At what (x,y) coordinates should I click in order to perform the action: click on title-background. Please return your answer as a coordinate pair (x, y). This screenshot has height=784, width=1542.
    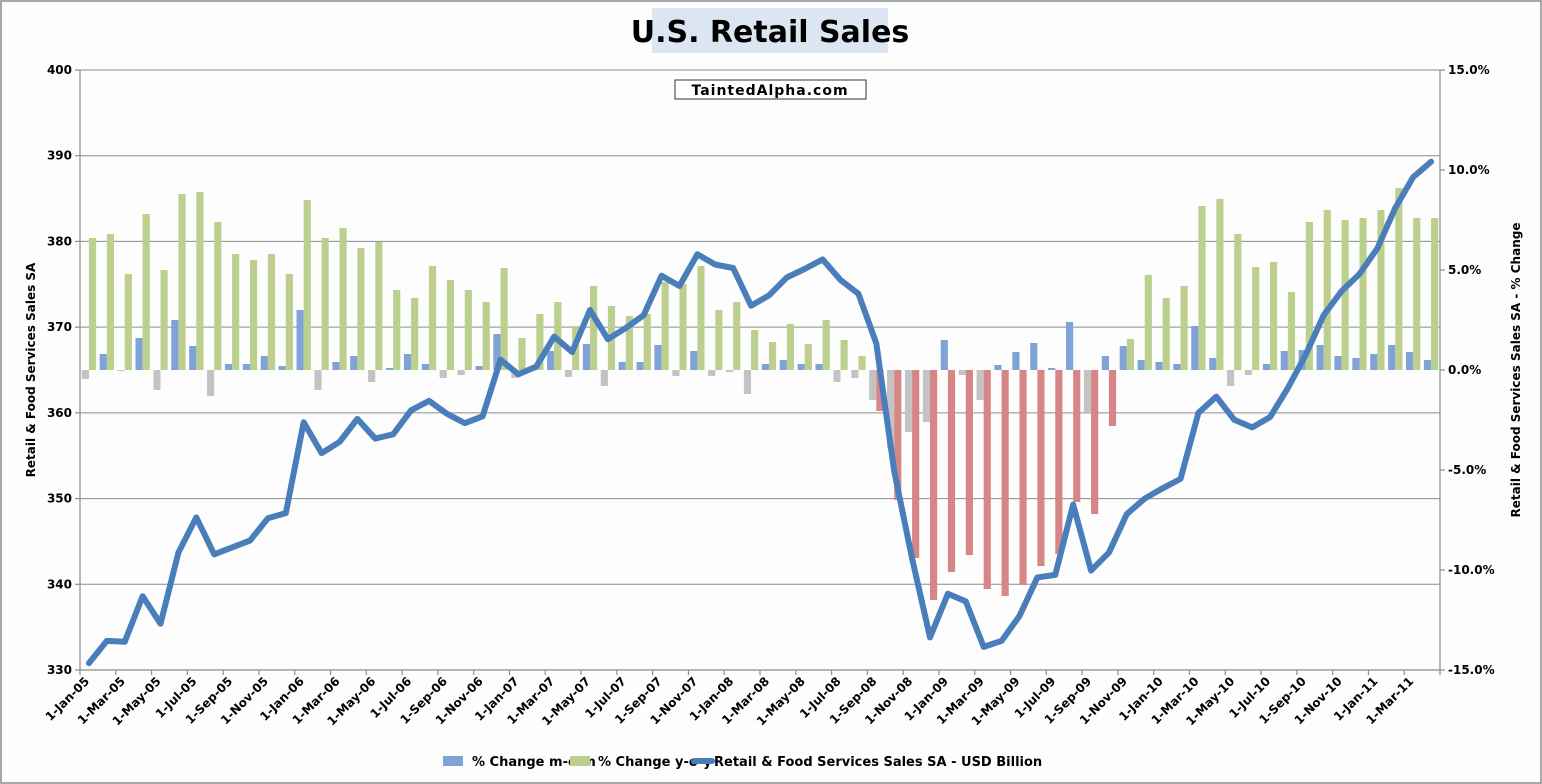
    Looking at the image, I should click on (770, 30).